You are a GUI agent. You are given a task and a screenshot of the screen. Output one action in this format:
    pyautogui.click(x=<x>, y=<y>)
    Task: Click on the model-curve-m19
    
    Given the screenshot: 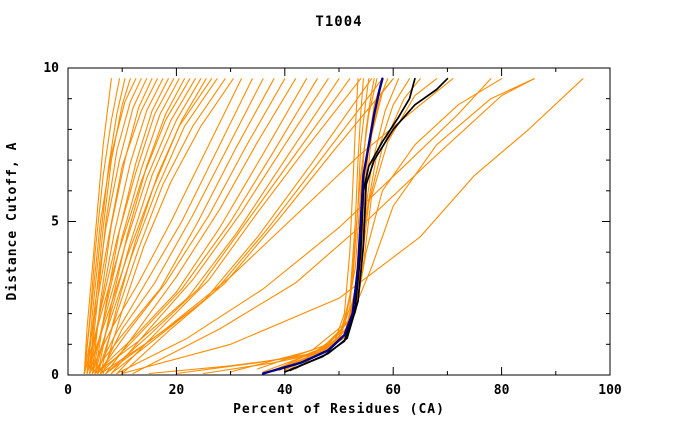 What is the action you would take?
    pyautogui.click(x=149, y=226)
    